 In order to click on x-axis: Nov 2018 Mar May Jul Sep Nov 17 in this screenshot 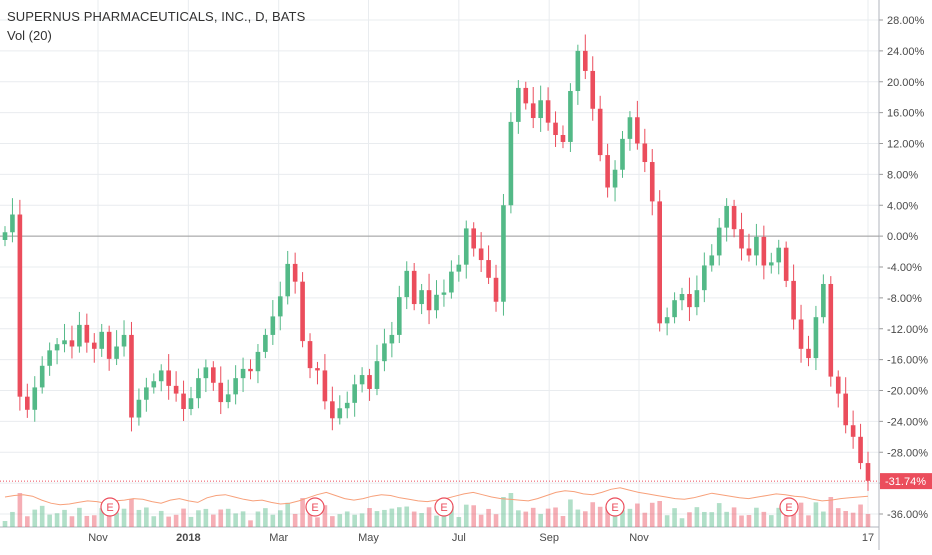, I will do `click(481, 538)`.